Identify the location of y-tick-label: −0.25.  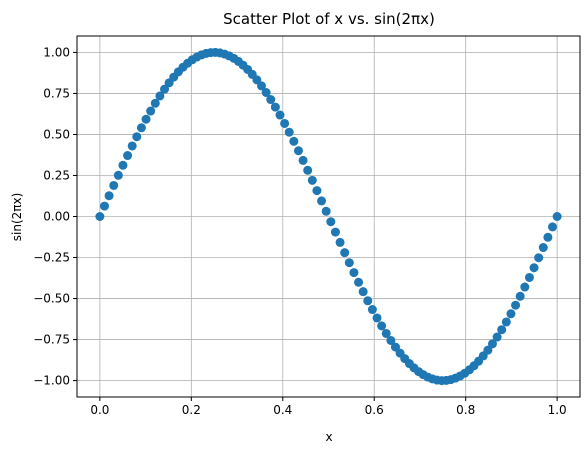
(51, 258).